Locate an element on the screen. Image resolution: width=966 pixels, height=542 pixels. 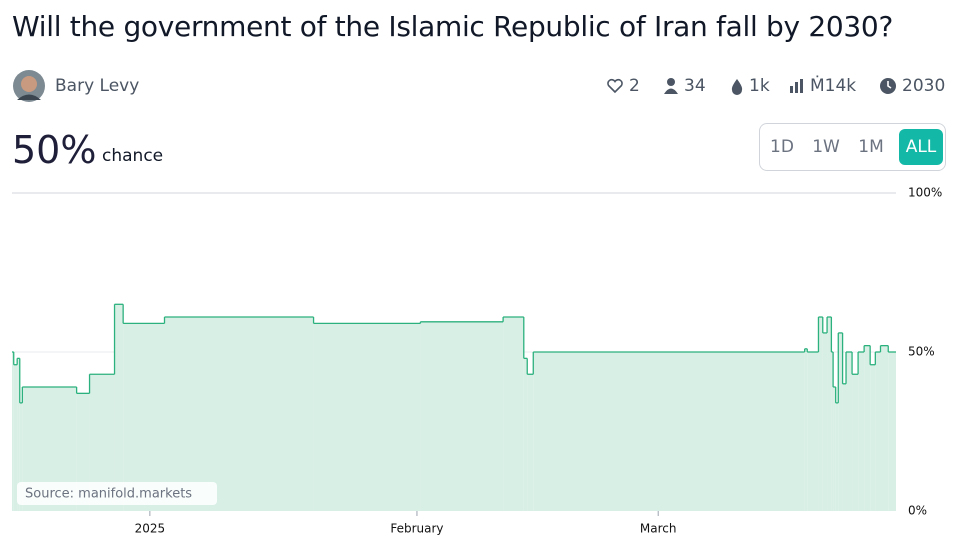
range-button: 1W is located at coordinates (826, 147).